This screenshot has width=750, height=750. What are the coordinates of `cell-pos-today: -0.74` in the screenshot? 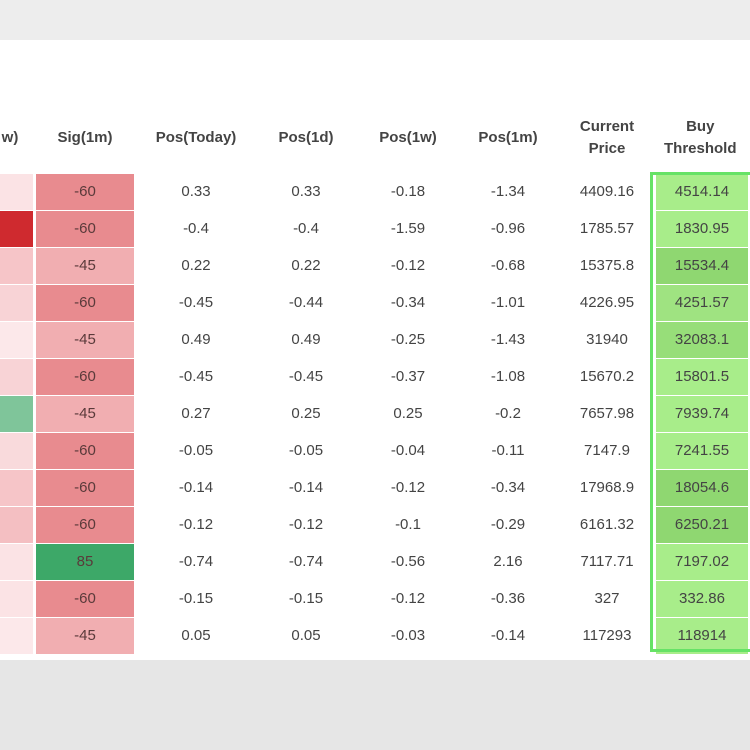 It's located at (196, 561).